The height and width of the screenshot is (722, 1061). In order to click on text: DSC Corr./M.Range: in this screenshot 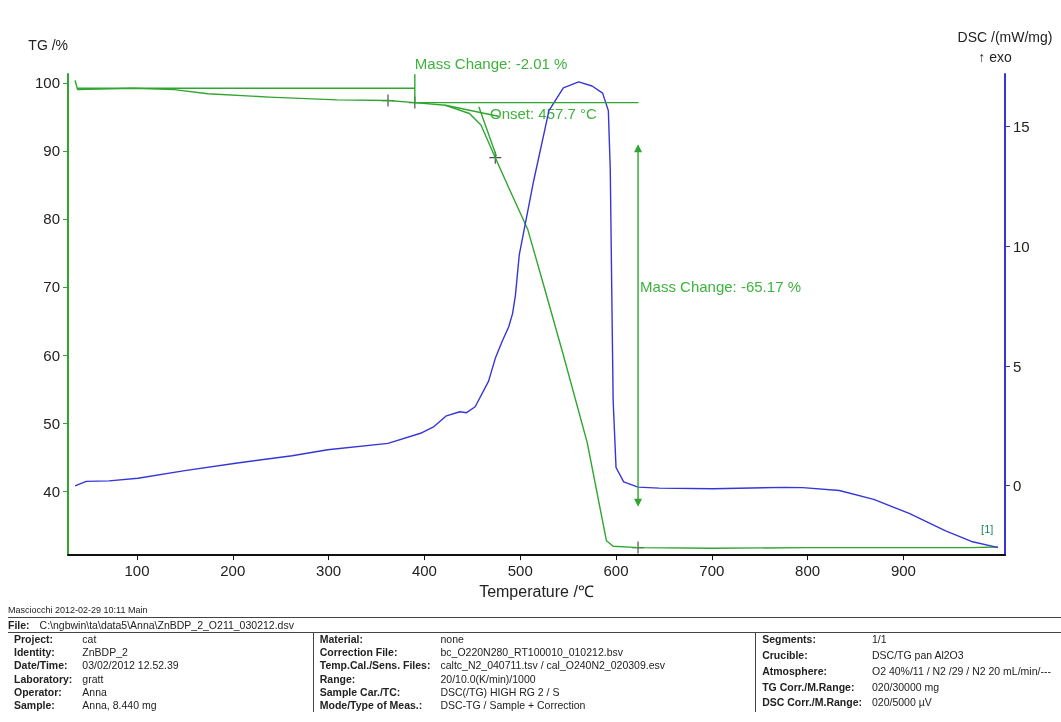, I will do `click(812, 703)`.